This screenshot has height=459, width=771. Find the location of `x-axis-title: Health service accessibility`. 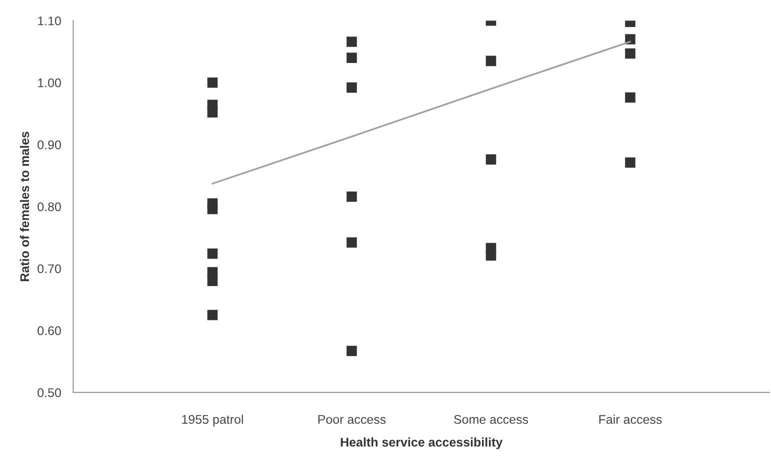

x-axis-title: Health service accessibility is located at coordinates (421, 443).